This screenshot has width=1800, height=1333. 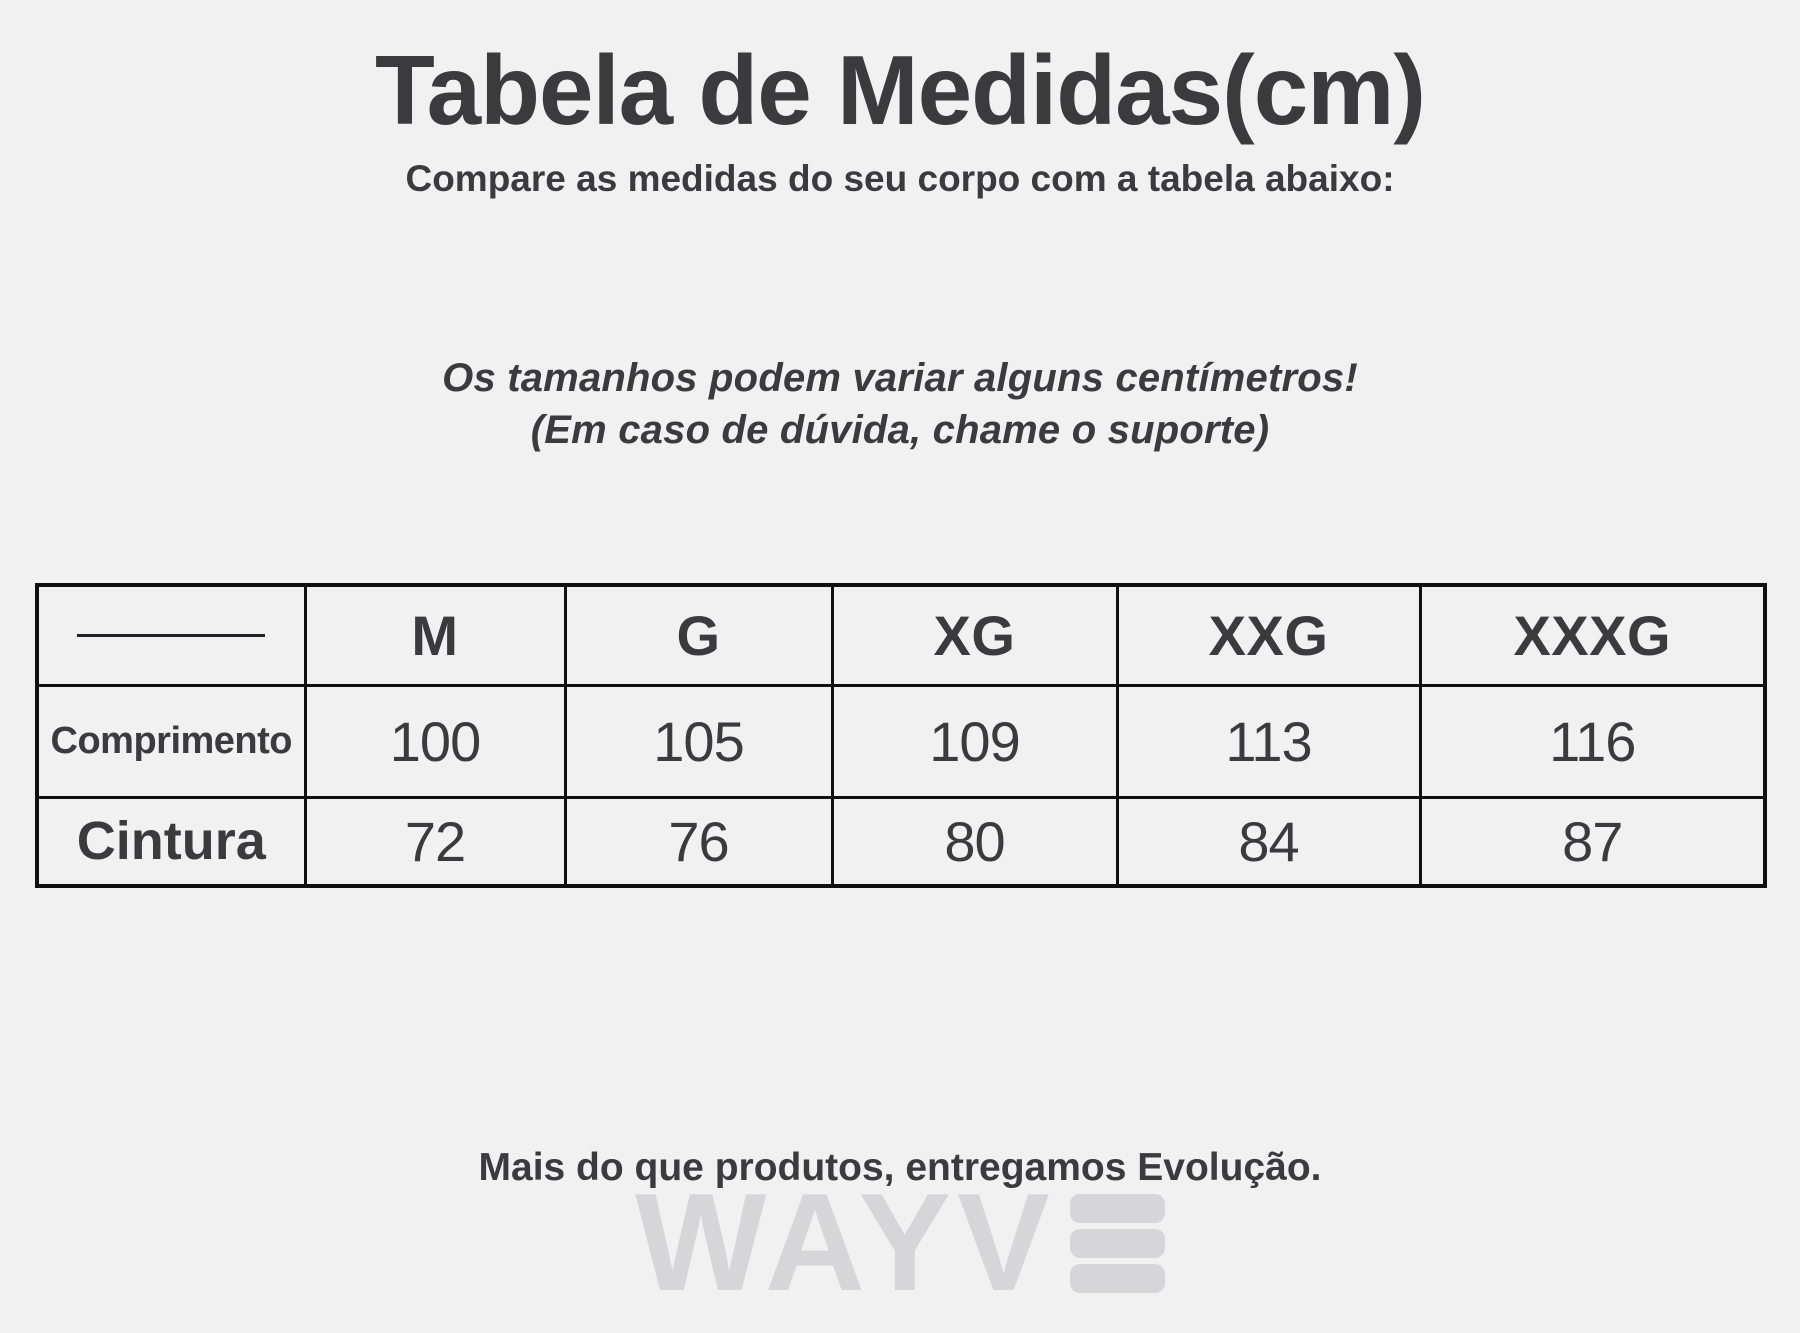 I want to click on header-cell-m: M, so click(x=435, y=635).